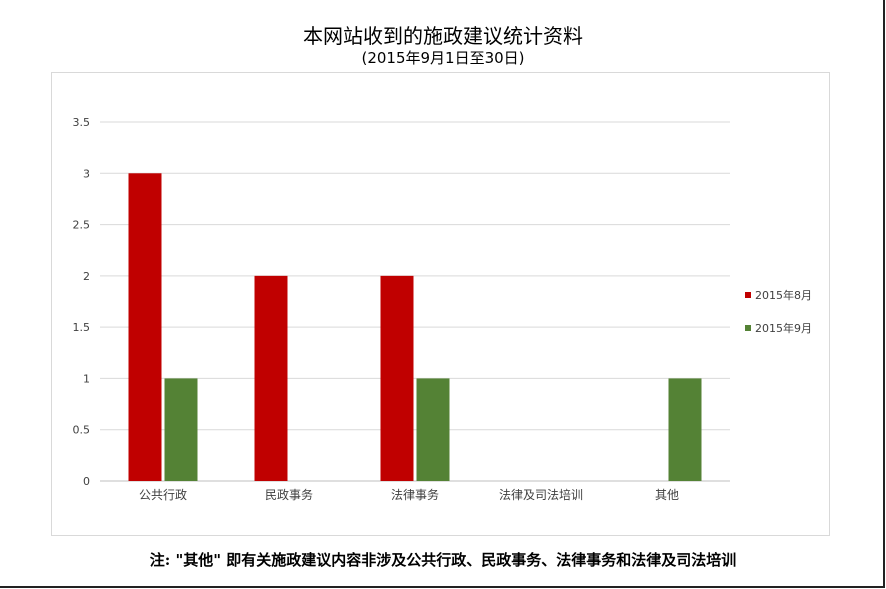 Image resolution: width=886 pixels, height=589 pixels. Describe the element at coordinates (86, 173) in the screenshot. I see `y-tick-label: 3` at that location.